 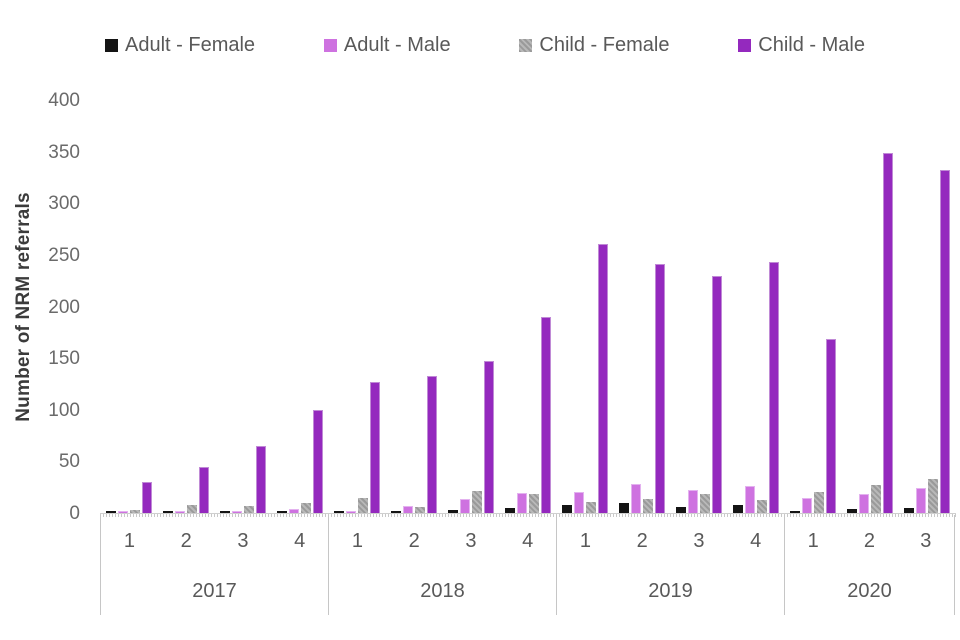 I want to click on bar-adult-male-2020-q2, so click(x=863, y=503).